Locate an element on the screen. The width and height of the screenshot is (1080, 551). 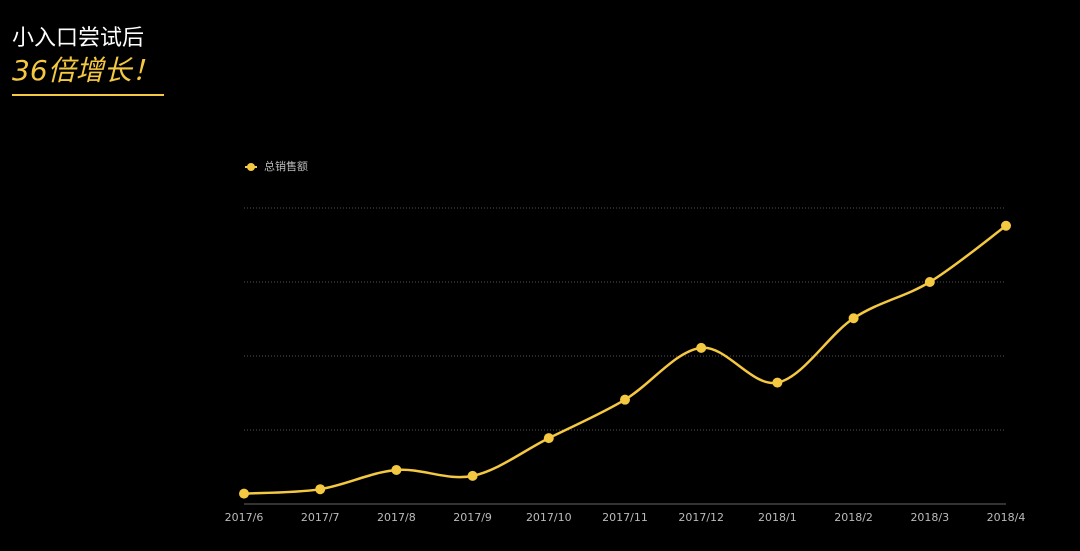
x-tick-label: 2018/1 is located at coordinates (777, 517).